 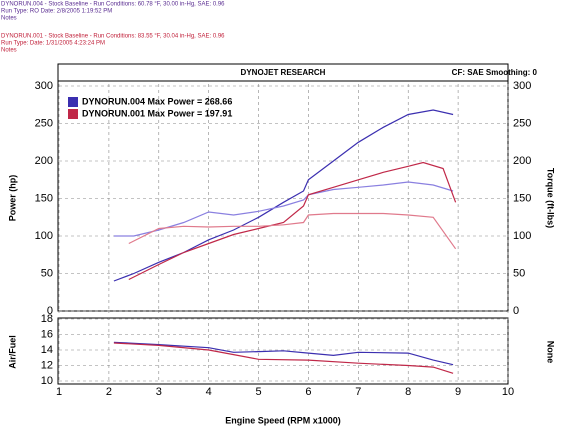 I want to click on x-tick-label: 9, so click(x=458, y=392).